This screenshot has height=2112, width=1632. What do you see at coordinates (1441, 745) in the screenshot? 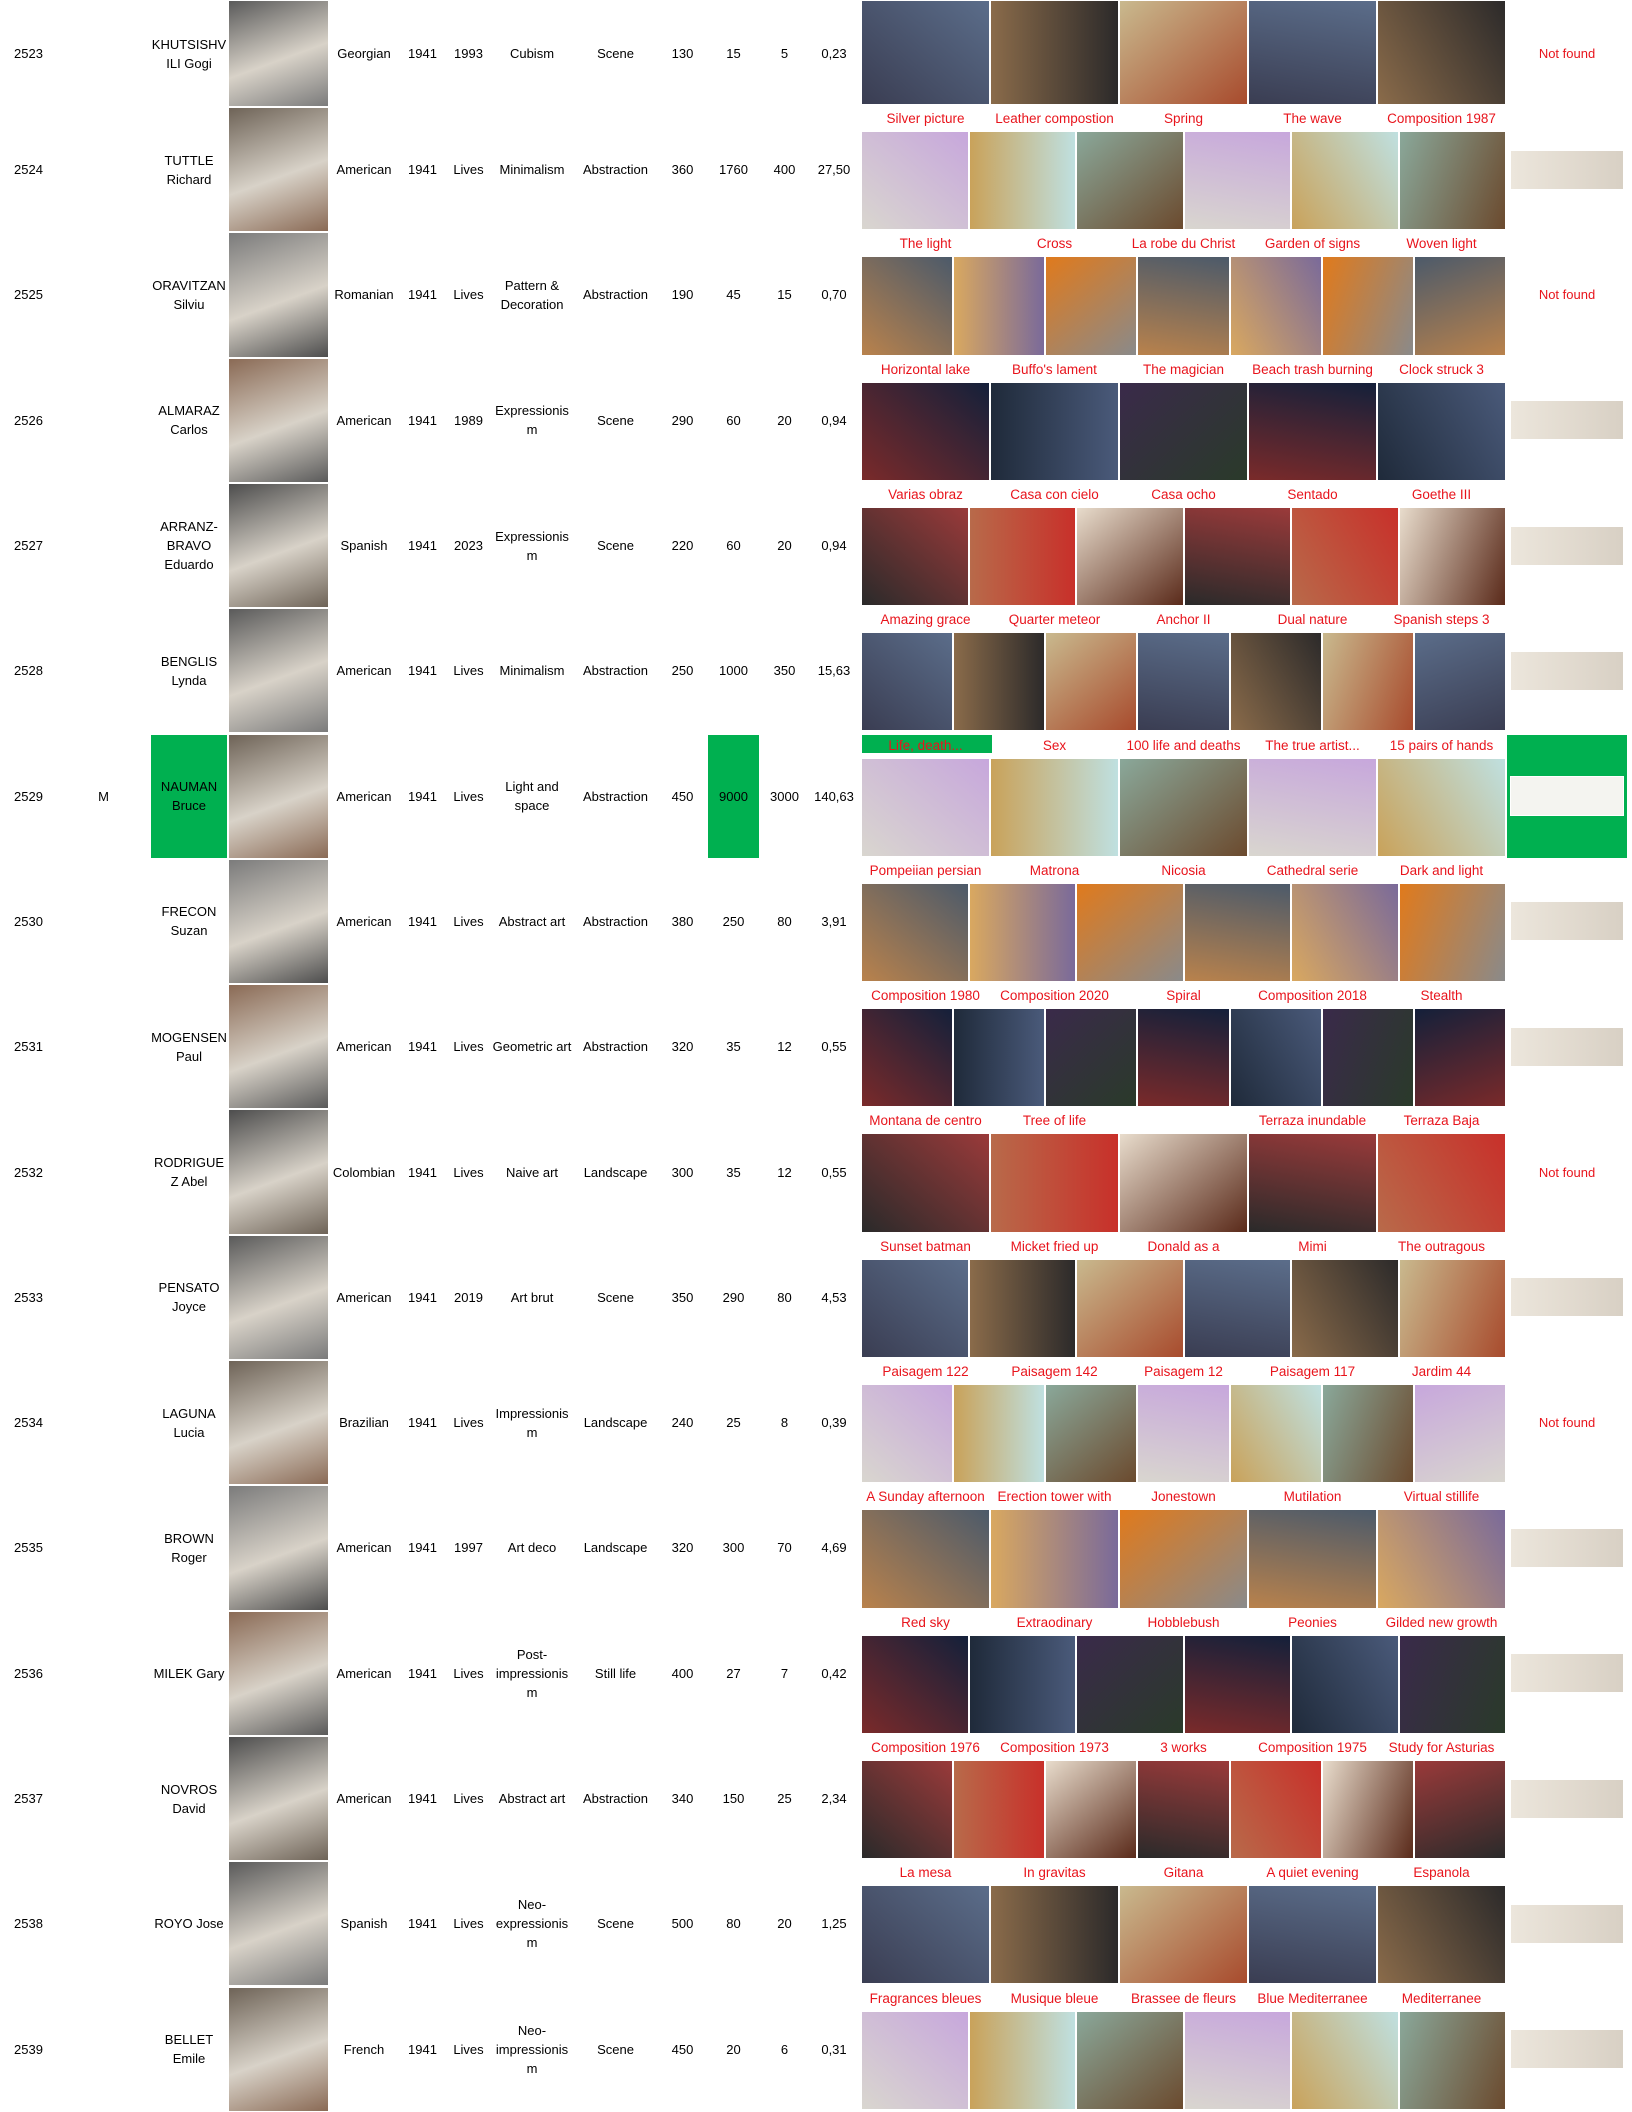
I see `artwork-title: 15 pairs of hands` at bounding box center [1441, 745].